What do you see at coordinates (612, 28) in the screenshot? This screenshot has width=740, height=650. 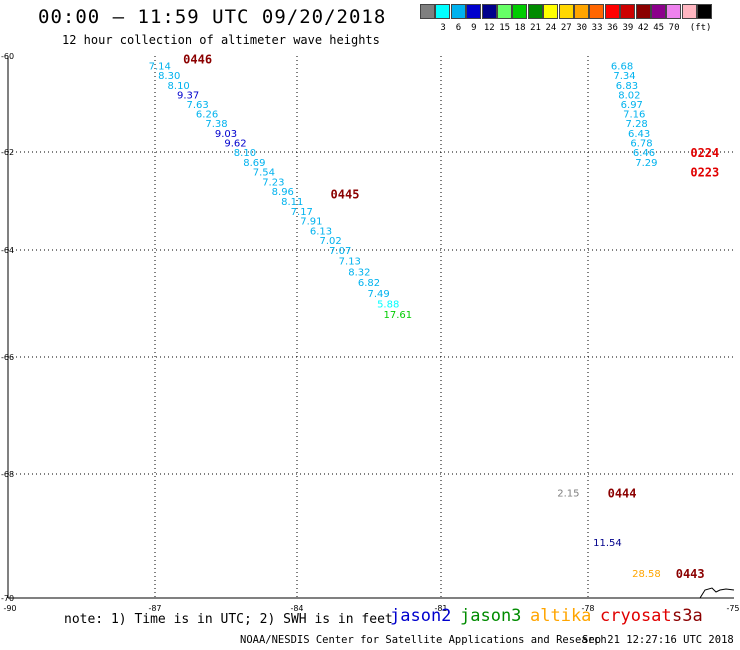 I see `legend-label: 36` at bounding box center [612, 28].